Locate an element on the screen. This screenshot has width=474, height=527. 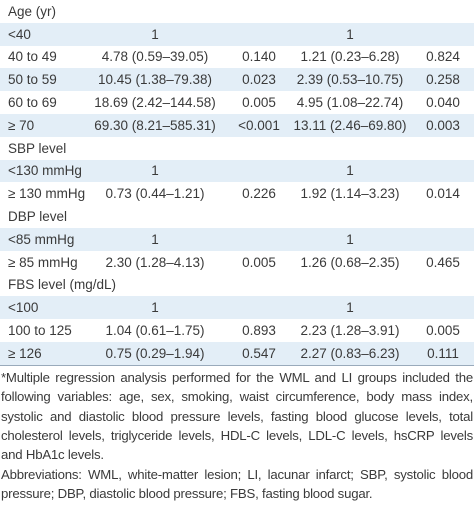
odds-ratio: 1.92 (1.14–3.23) is located at coordinates (350, 194).